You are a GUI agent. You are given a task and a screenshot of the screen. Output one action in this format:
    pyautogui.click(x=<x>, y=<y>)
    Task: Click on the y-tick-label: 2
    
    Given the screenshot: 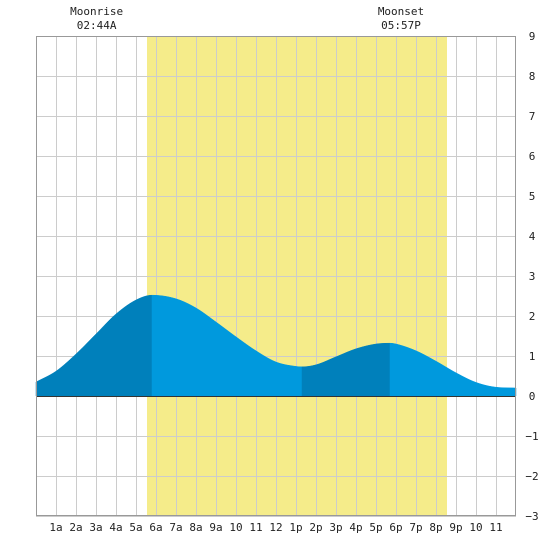 What is the action you would take?
    pyautogui.click(x=532, y=316)
    